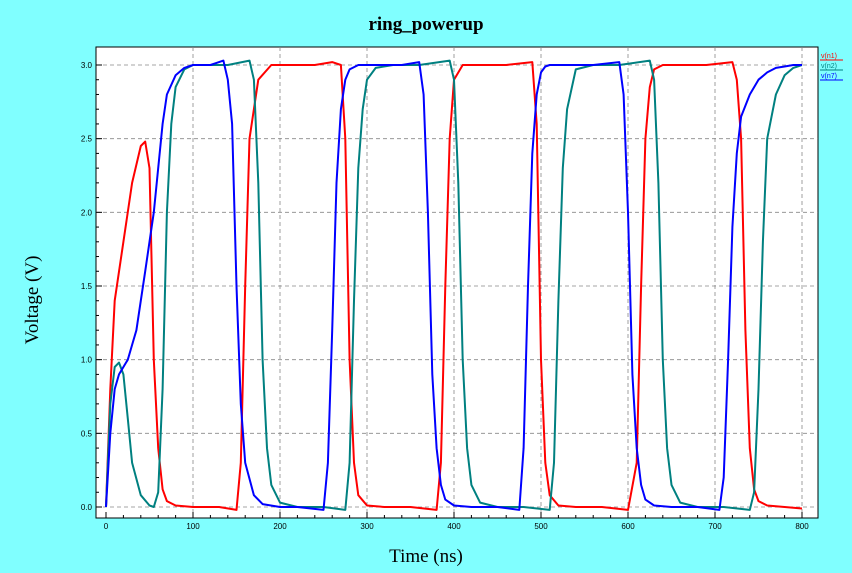 This screenshot has width=852, height=573. Describe the element at coordinates (87, 507) in the screenshot. I see `y-tick-label: 0.0` at that location.